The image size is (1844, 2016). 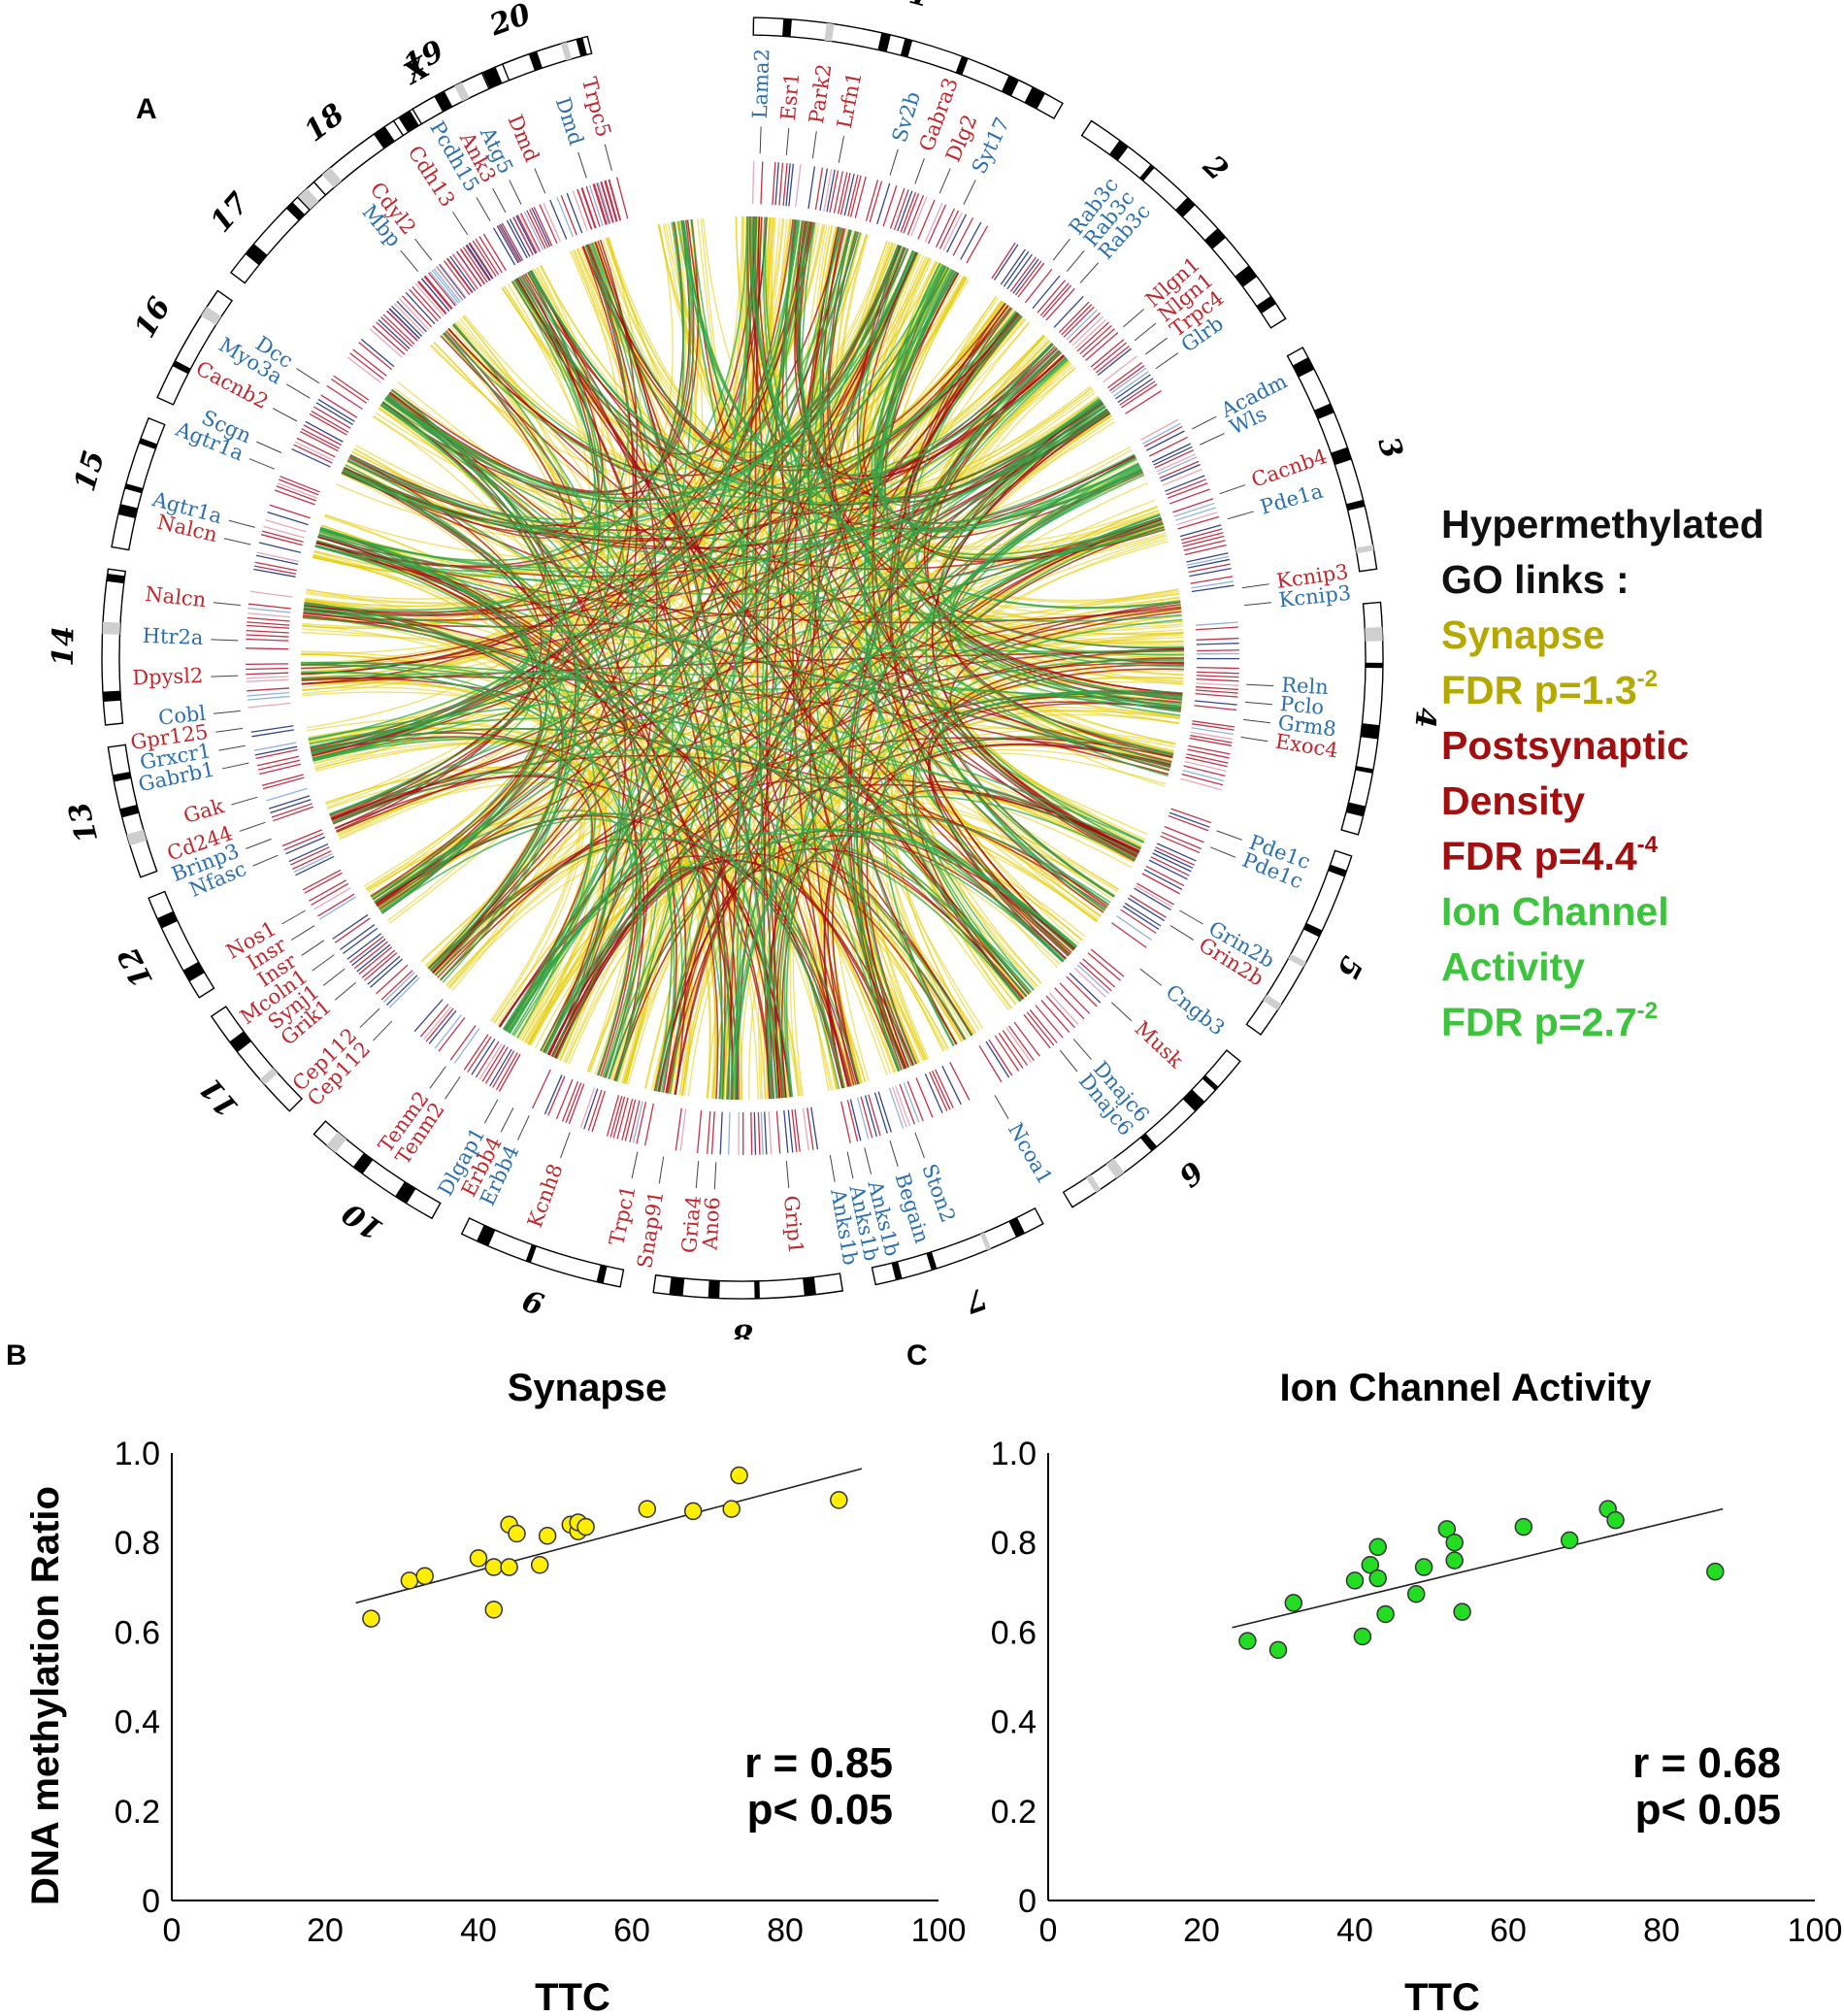 I want to click on panel-c-label: C, so click(x=917, y=1355).